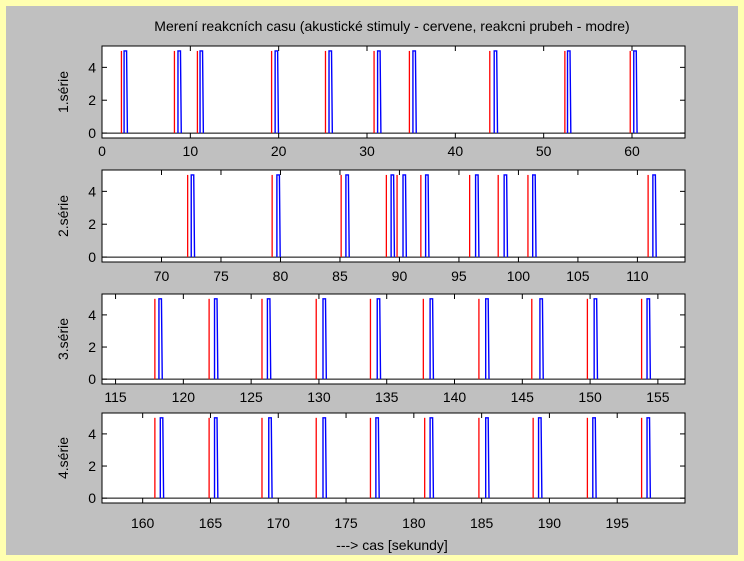 Image resolution: width=744 pixels, height=561 pixels. Describe the element at coordinates (459, 276) in the screenshot. I see `x-tick-label: 95` at that location.